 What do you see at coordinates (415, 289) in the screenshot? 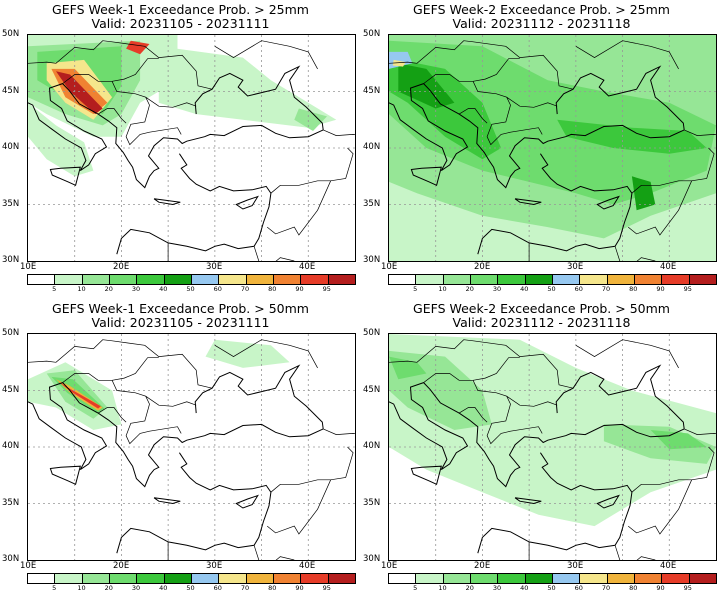
I see `colorbar-tick-label: 5` at bounding box center [415, 289].